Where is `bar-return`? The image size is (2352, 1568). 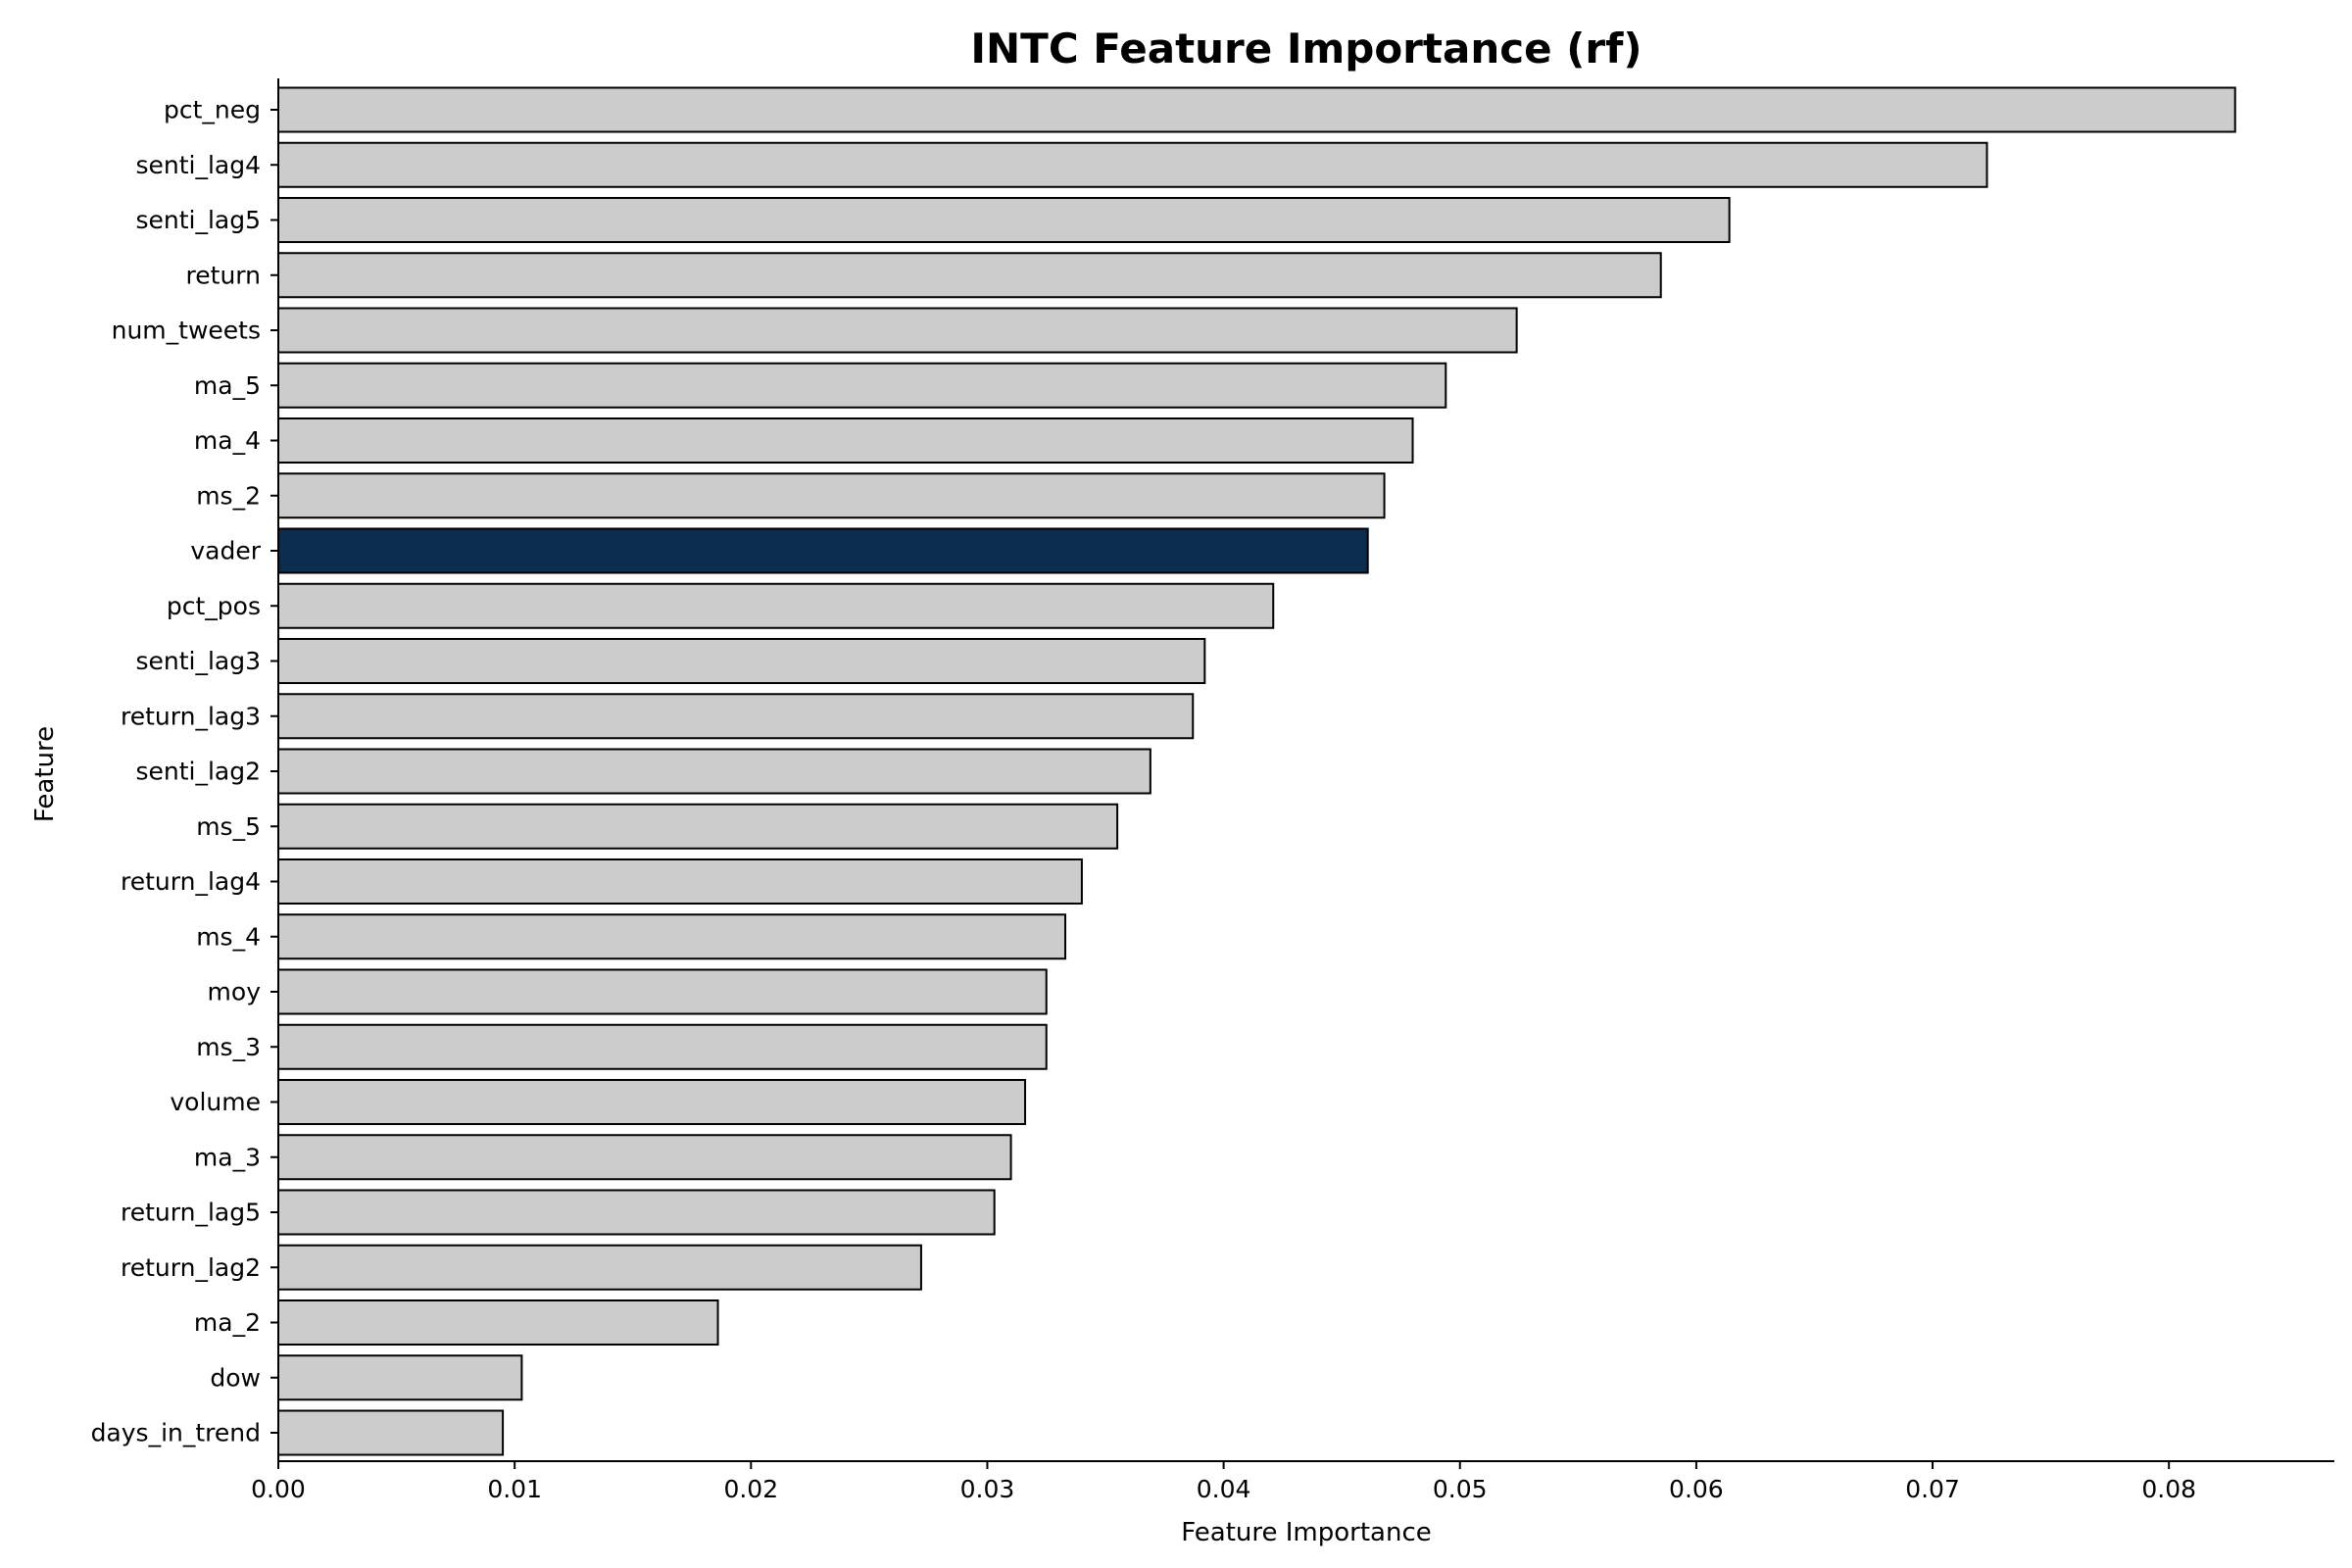
bar-return is located at coordinates (969, 275).